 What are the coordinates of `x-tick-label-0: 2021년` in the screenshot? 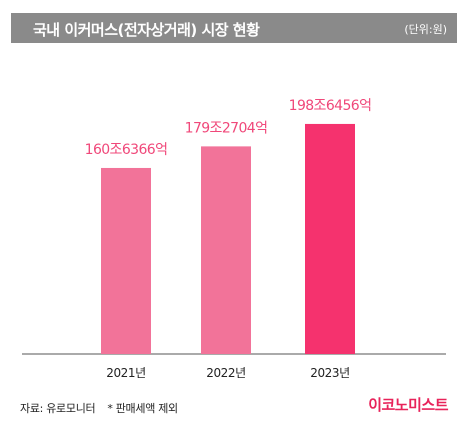 It's located at (126, 373).